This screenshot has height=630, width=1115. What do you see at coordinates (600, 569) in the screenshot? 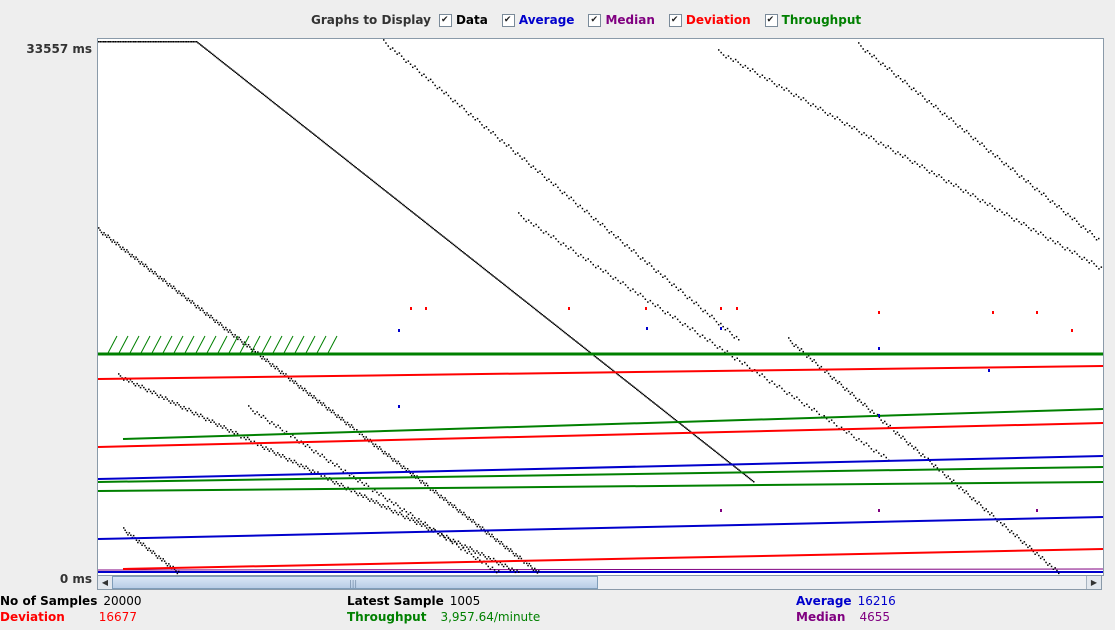
I see `median-baseline` at bounding box center [600, 569].